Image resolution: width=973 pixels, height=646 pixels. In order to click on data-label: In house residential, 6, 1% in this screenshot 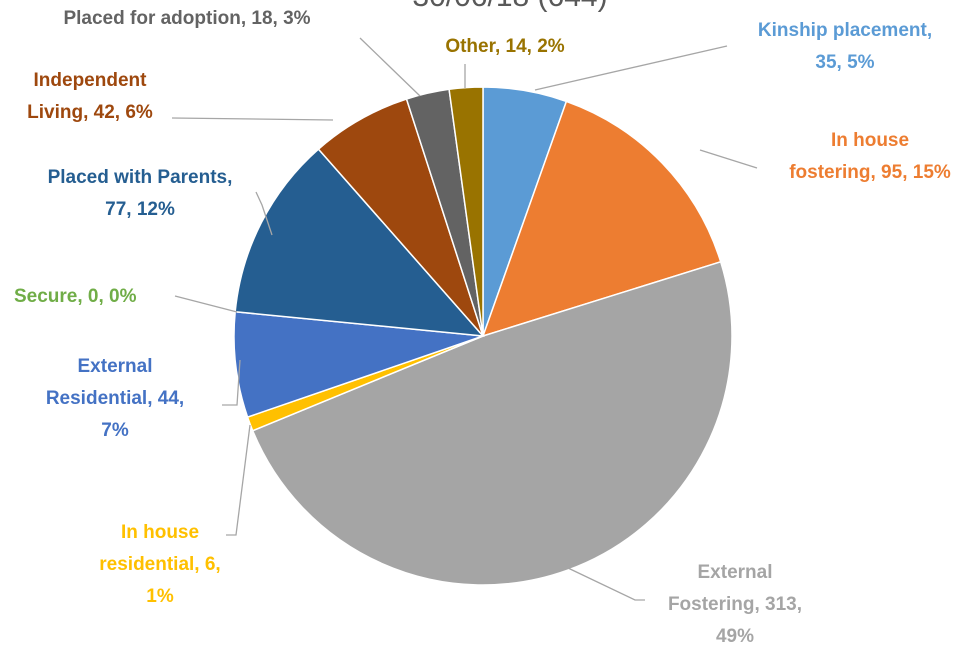, I will do `click(159, 564)`.